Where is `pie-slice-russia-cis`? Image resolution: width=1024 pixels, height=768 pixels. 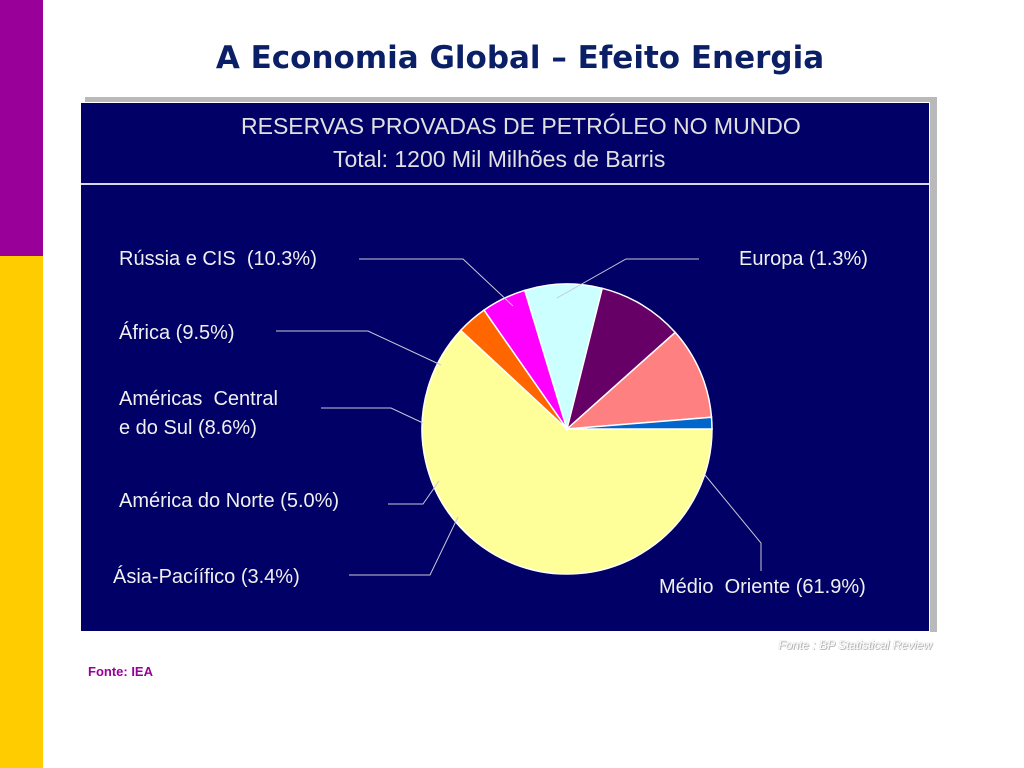 pie-slice-russia-cis is located at coordinates (638, 380).